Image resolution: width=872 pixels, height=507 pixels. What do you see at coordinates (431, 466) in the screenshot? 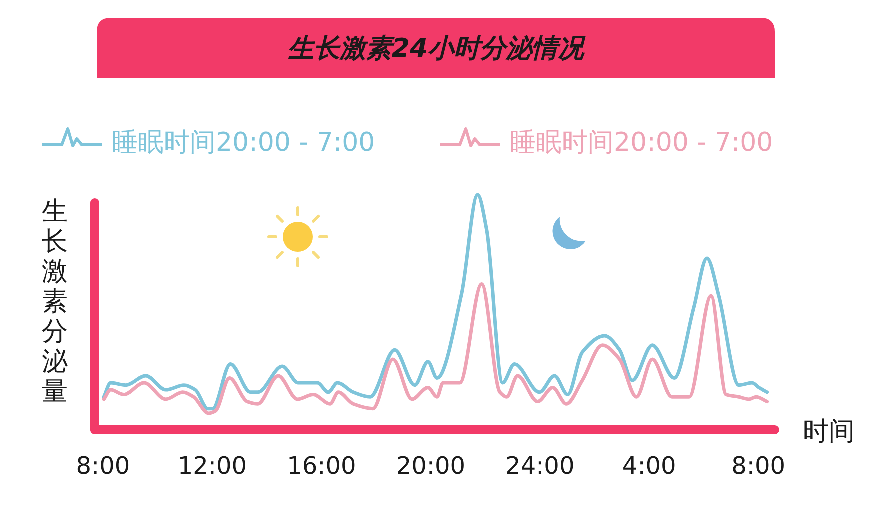
I see `x-tick-label: 20:00` at bounding box center [431, 466].